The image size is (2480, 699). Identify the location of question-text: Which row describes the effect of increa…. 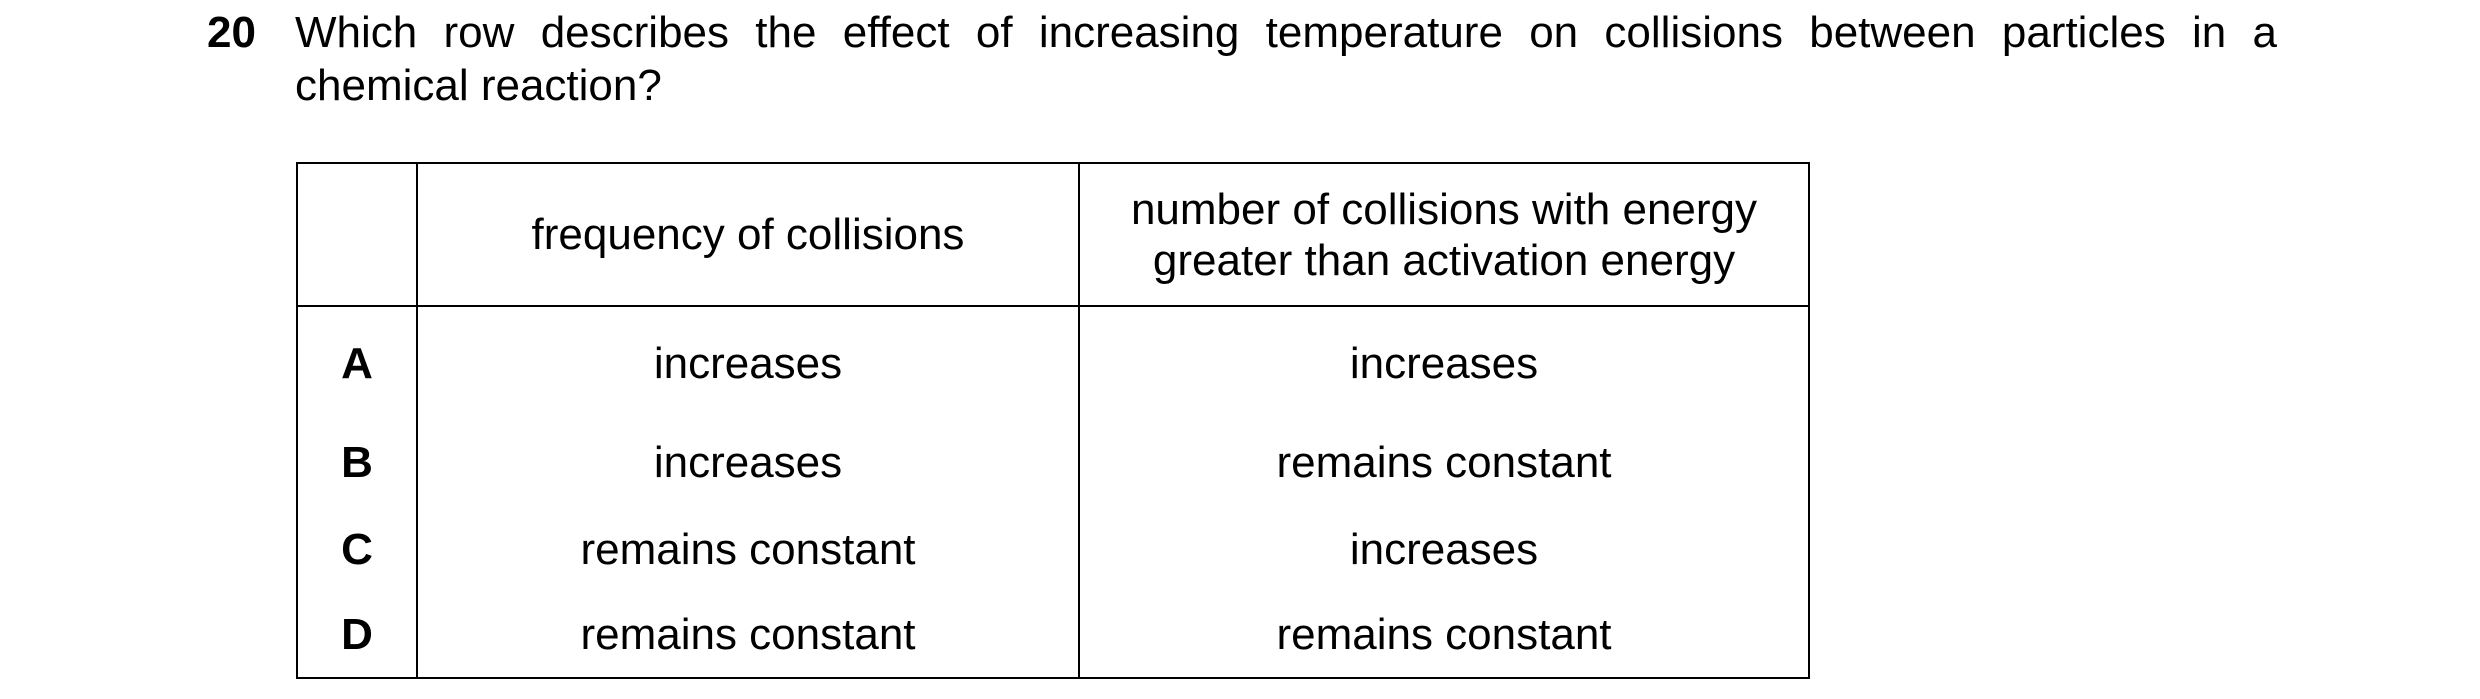
(1286, 59).